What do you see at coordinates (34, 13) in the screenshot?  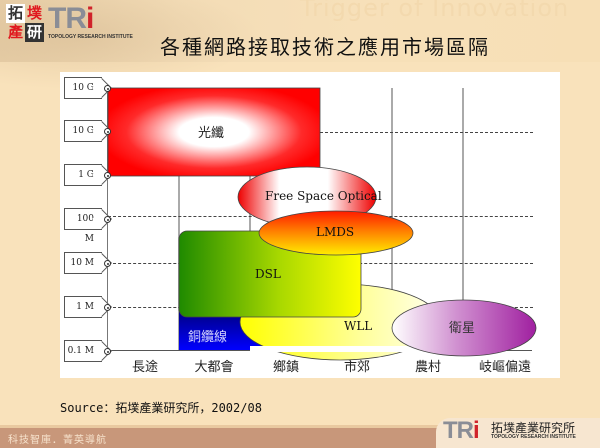 I see `logo-char: 墣` at bounding box center [34, 13].